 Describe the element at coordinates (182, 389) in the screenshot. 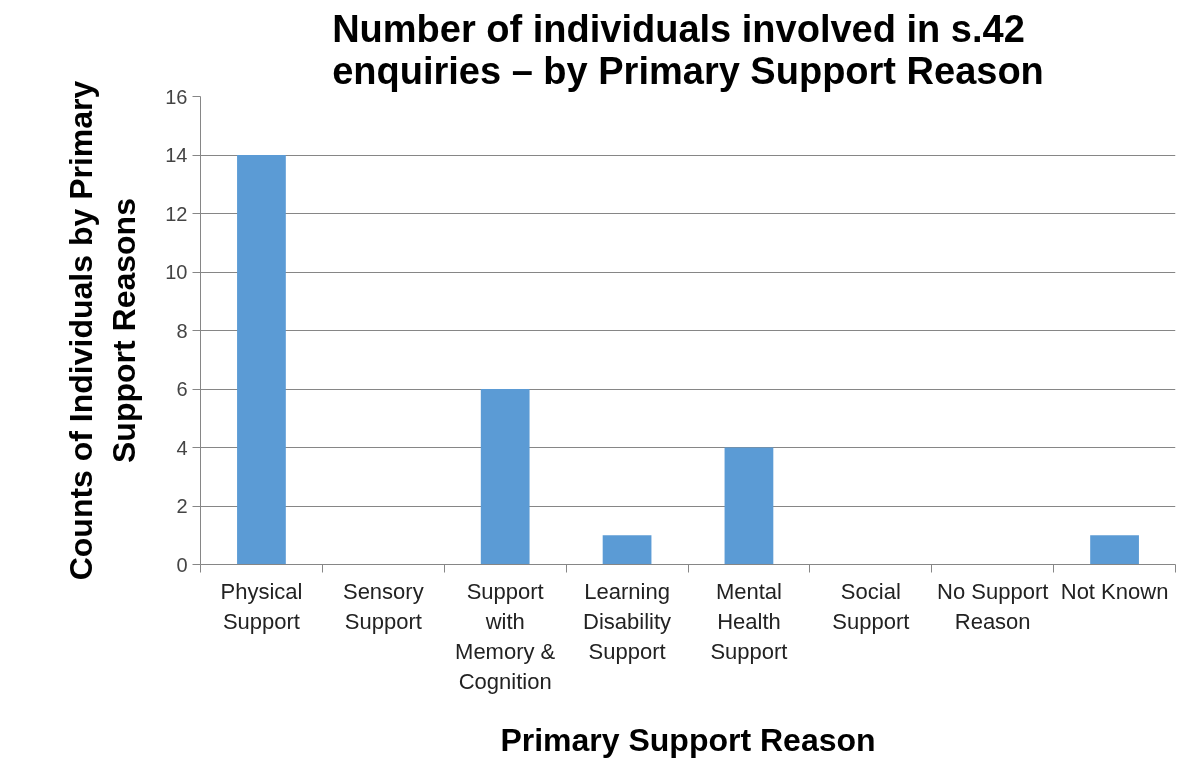

I see `y-tick-label: 6` at that location.